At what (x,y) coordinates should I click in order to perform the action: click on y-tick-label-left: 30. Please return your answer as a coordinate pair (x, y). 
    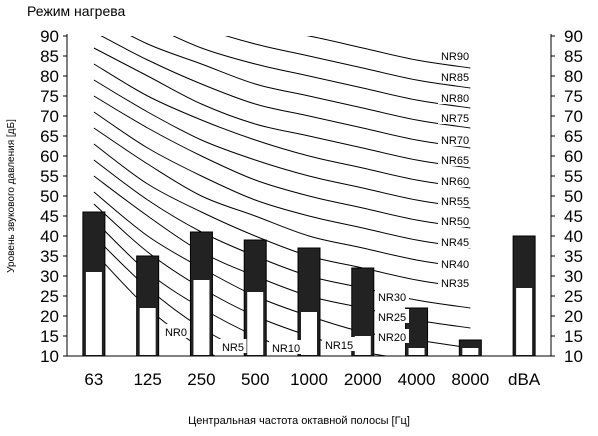
    Looking at the image, I should click on (49, 276).